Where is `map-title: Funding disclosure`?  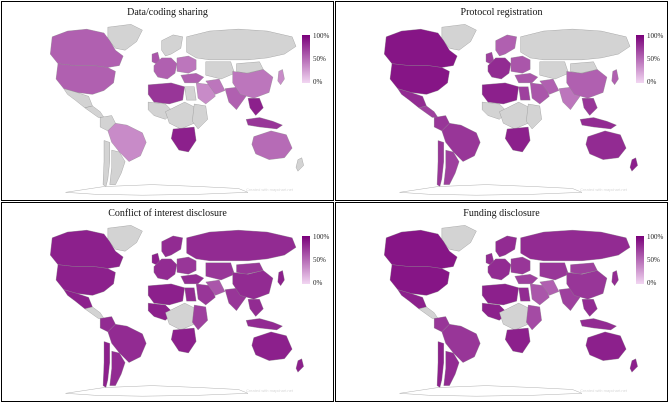 map-title: Funding disclosure is located at coordinates (501, 213).